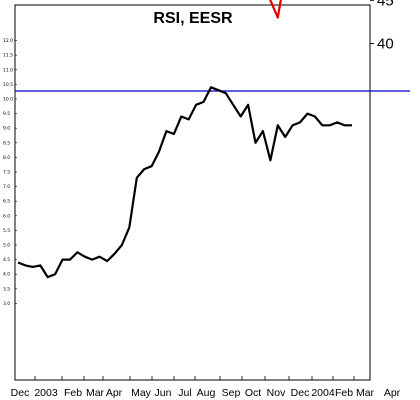 Image resolution: width=420 pixels, height=400 pixels. I want to click on chart-title: RSI, EESR, so click(193, 18).